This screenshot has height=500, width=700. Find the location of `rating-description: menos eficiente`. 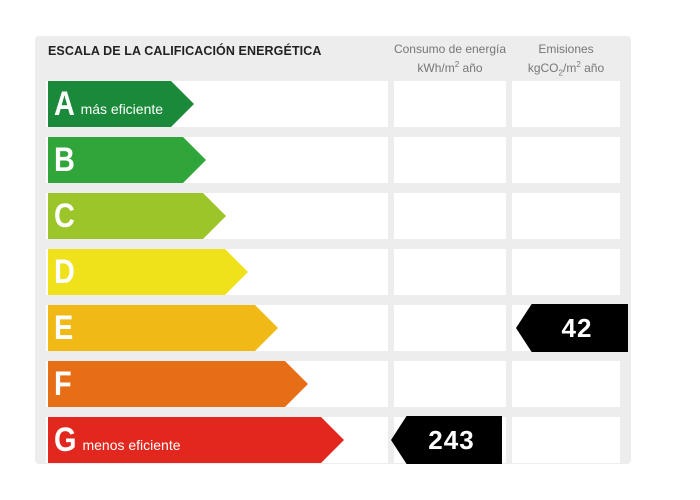

rating-description: menos eficiente is located at coordinates (131, 445).